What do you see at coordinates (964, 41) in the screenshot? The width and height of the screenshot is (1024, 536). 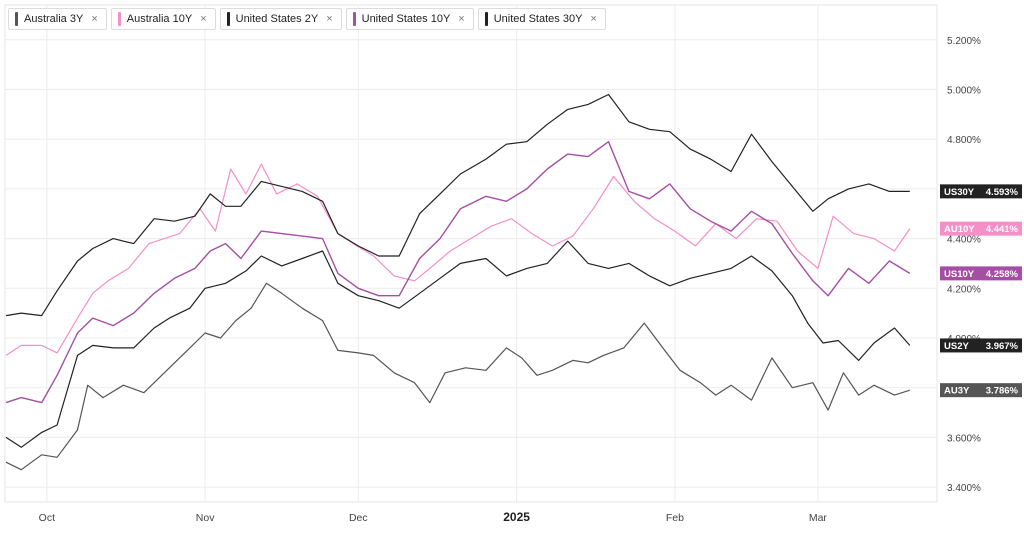 I see `y-tick-label: 5.200%` at bounding box center [964, 41].